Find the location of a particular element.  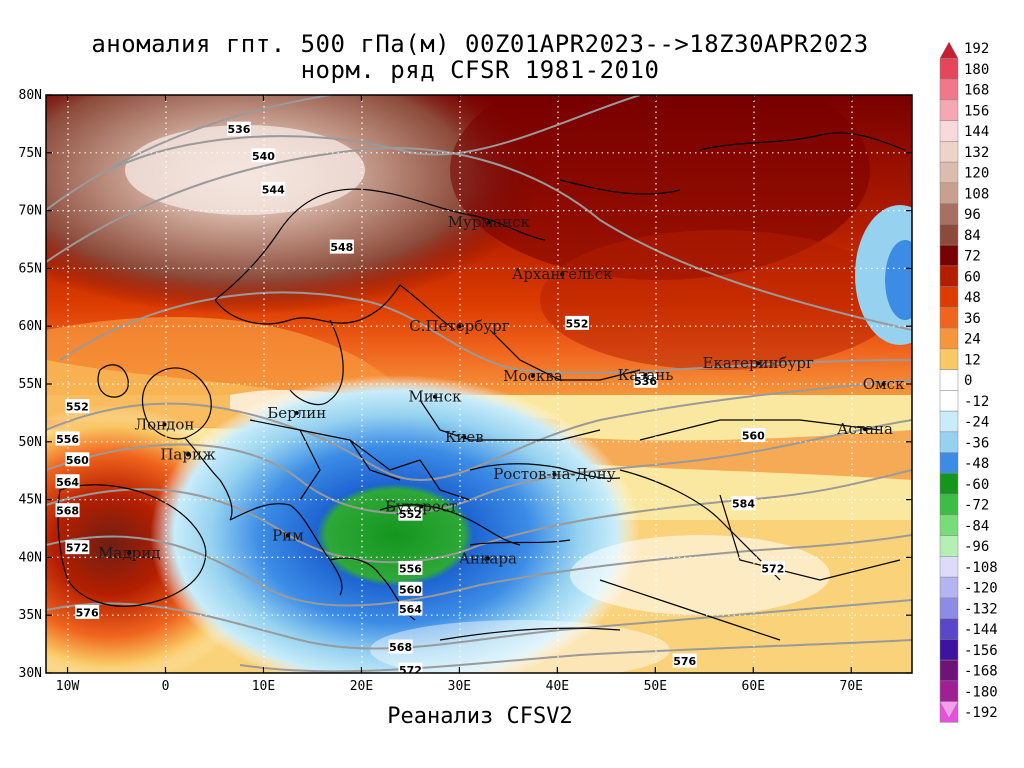

colorbar-label: 168 is located at coordinates (976, 91).